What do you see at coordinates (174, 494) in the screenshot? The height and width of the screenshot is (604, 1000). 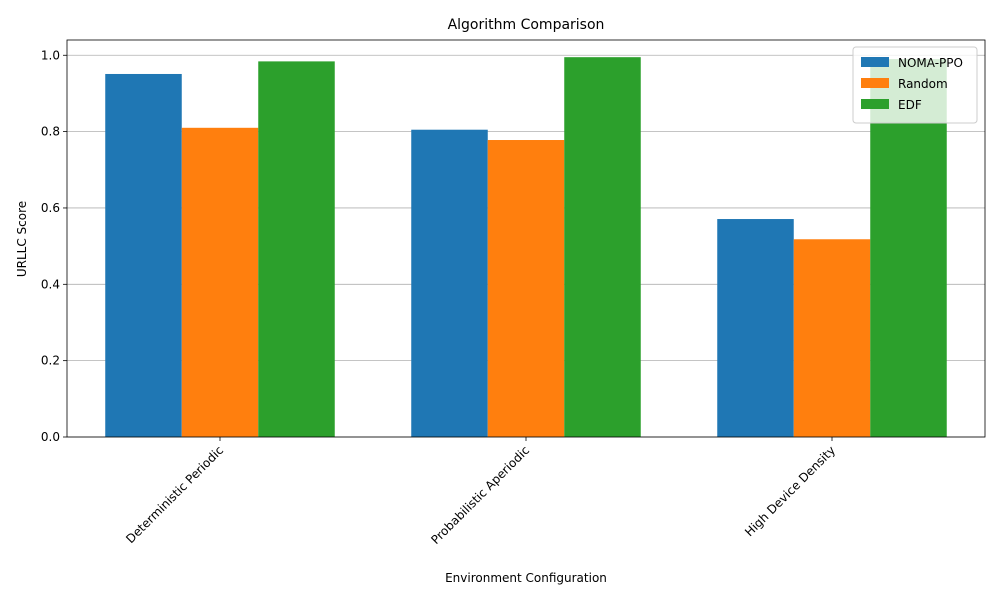 I see `x-tick-label: Deterministic Periodic` at bounding box center [174, 494].